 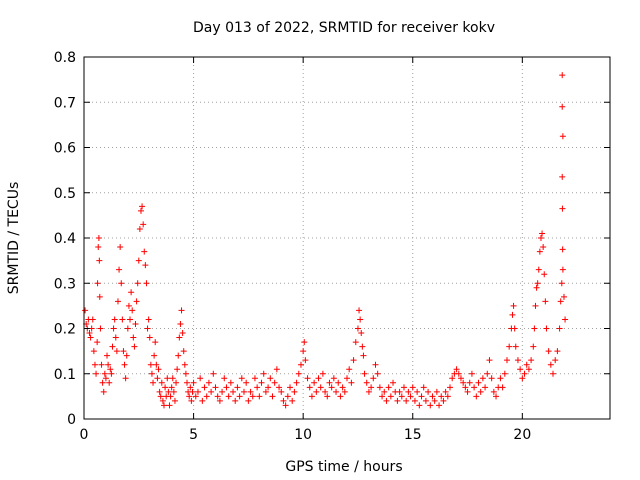 What do you see at coordinates (65, 239) in the screenshot?
I see `y-tick-label: 0.4` at bounding box center [65, 239].